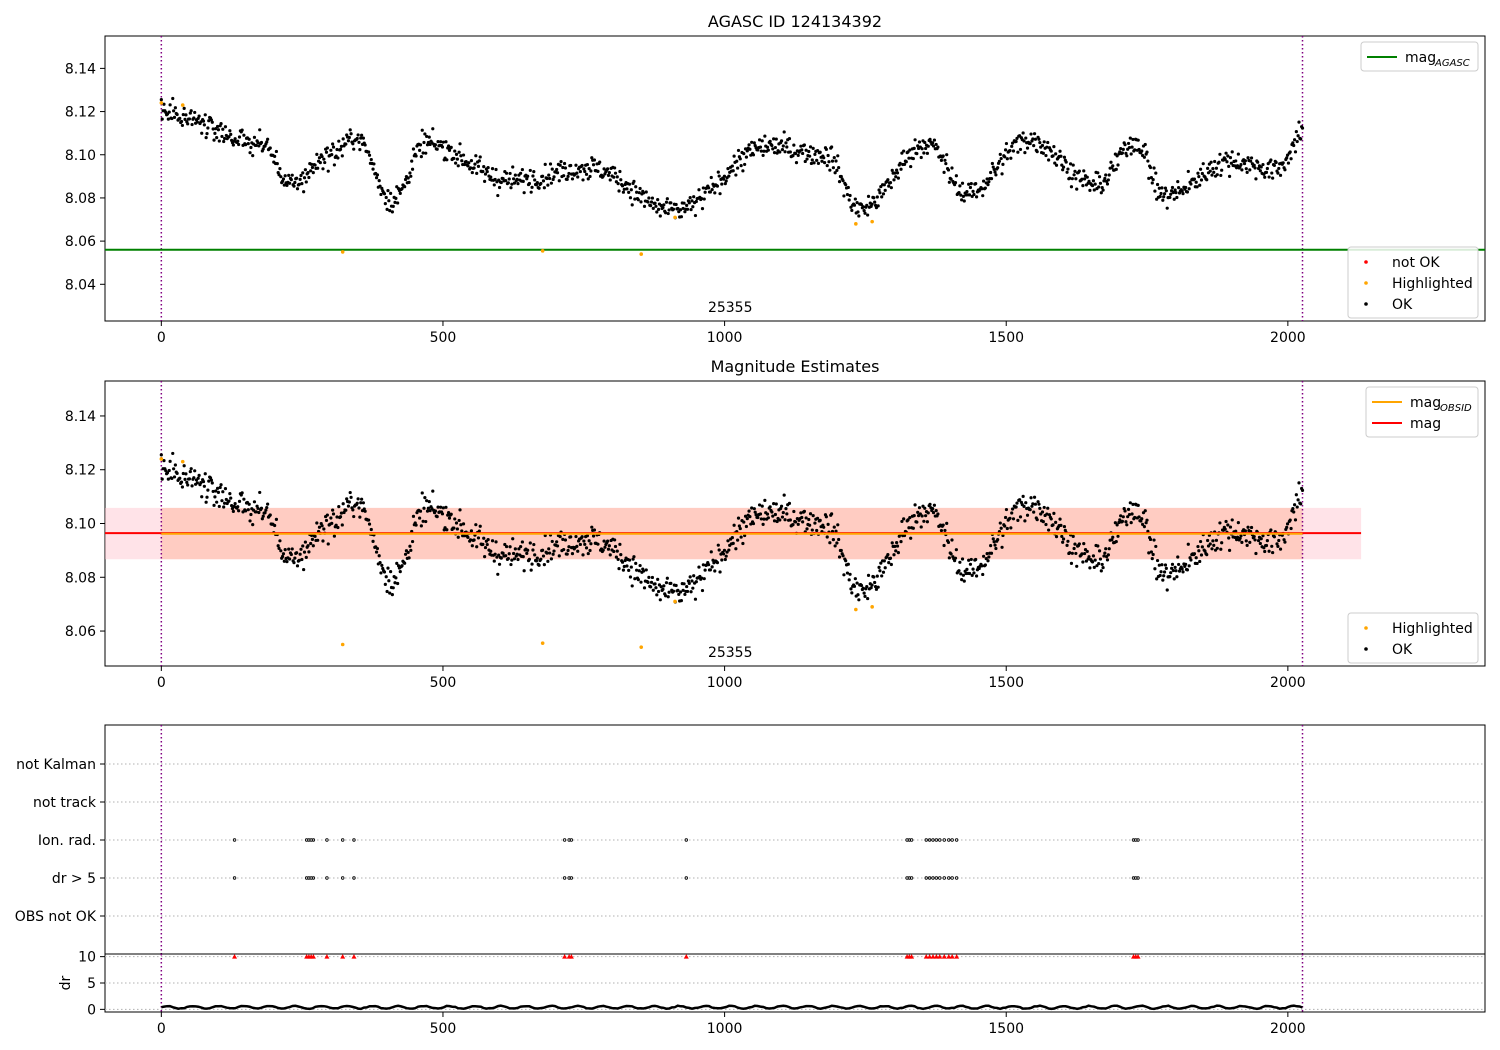  Describe the element at coordinates (686, 956) in the screenshot. I see `dr-capped-marker` at that location.